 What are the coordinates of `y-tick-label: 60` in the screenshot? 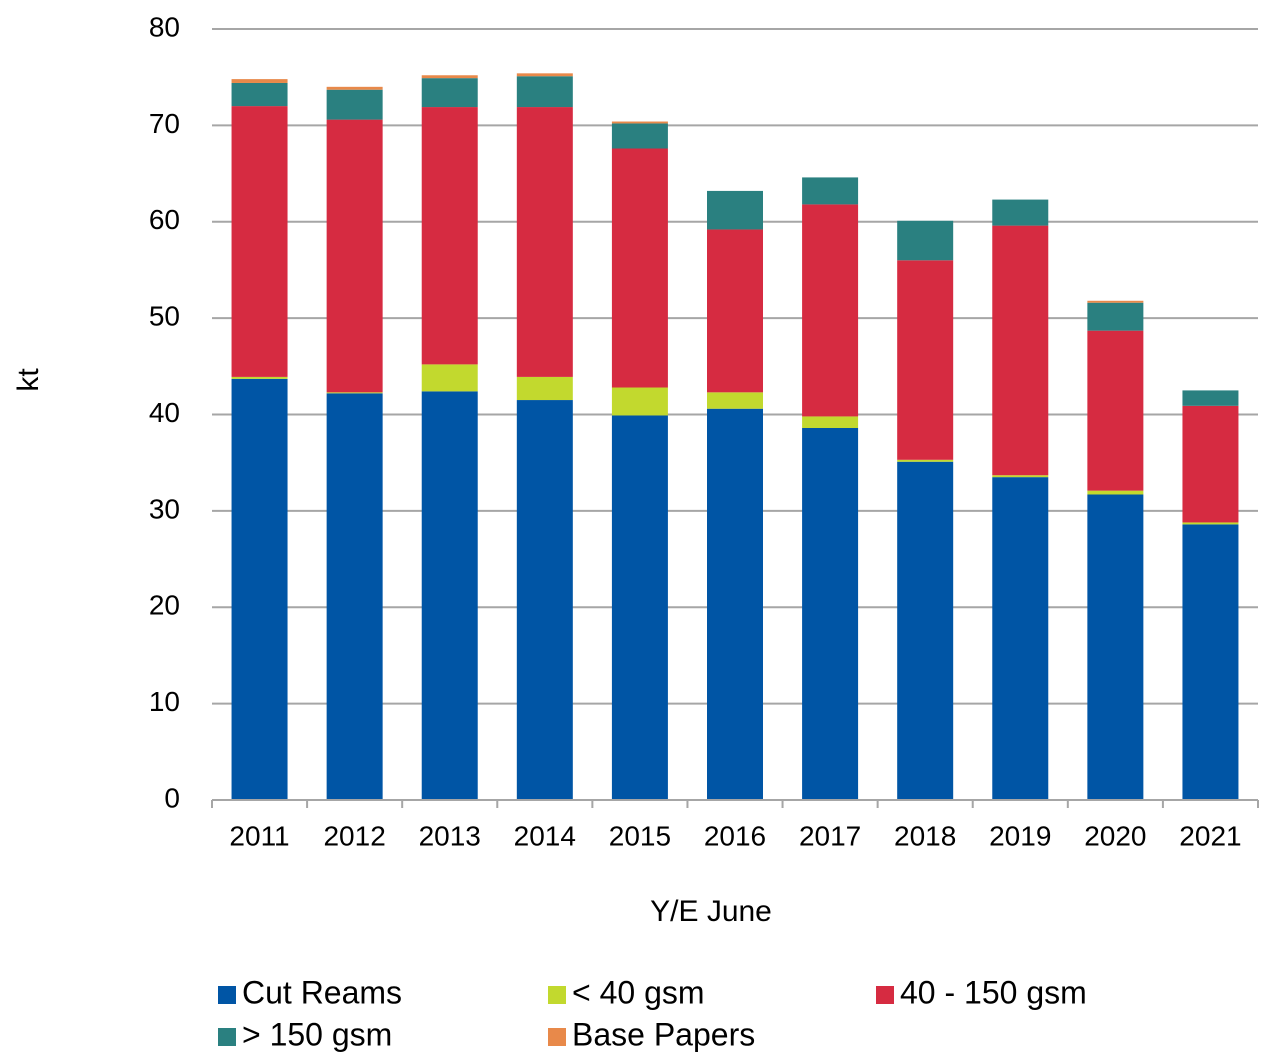 It's located at (164, 219).